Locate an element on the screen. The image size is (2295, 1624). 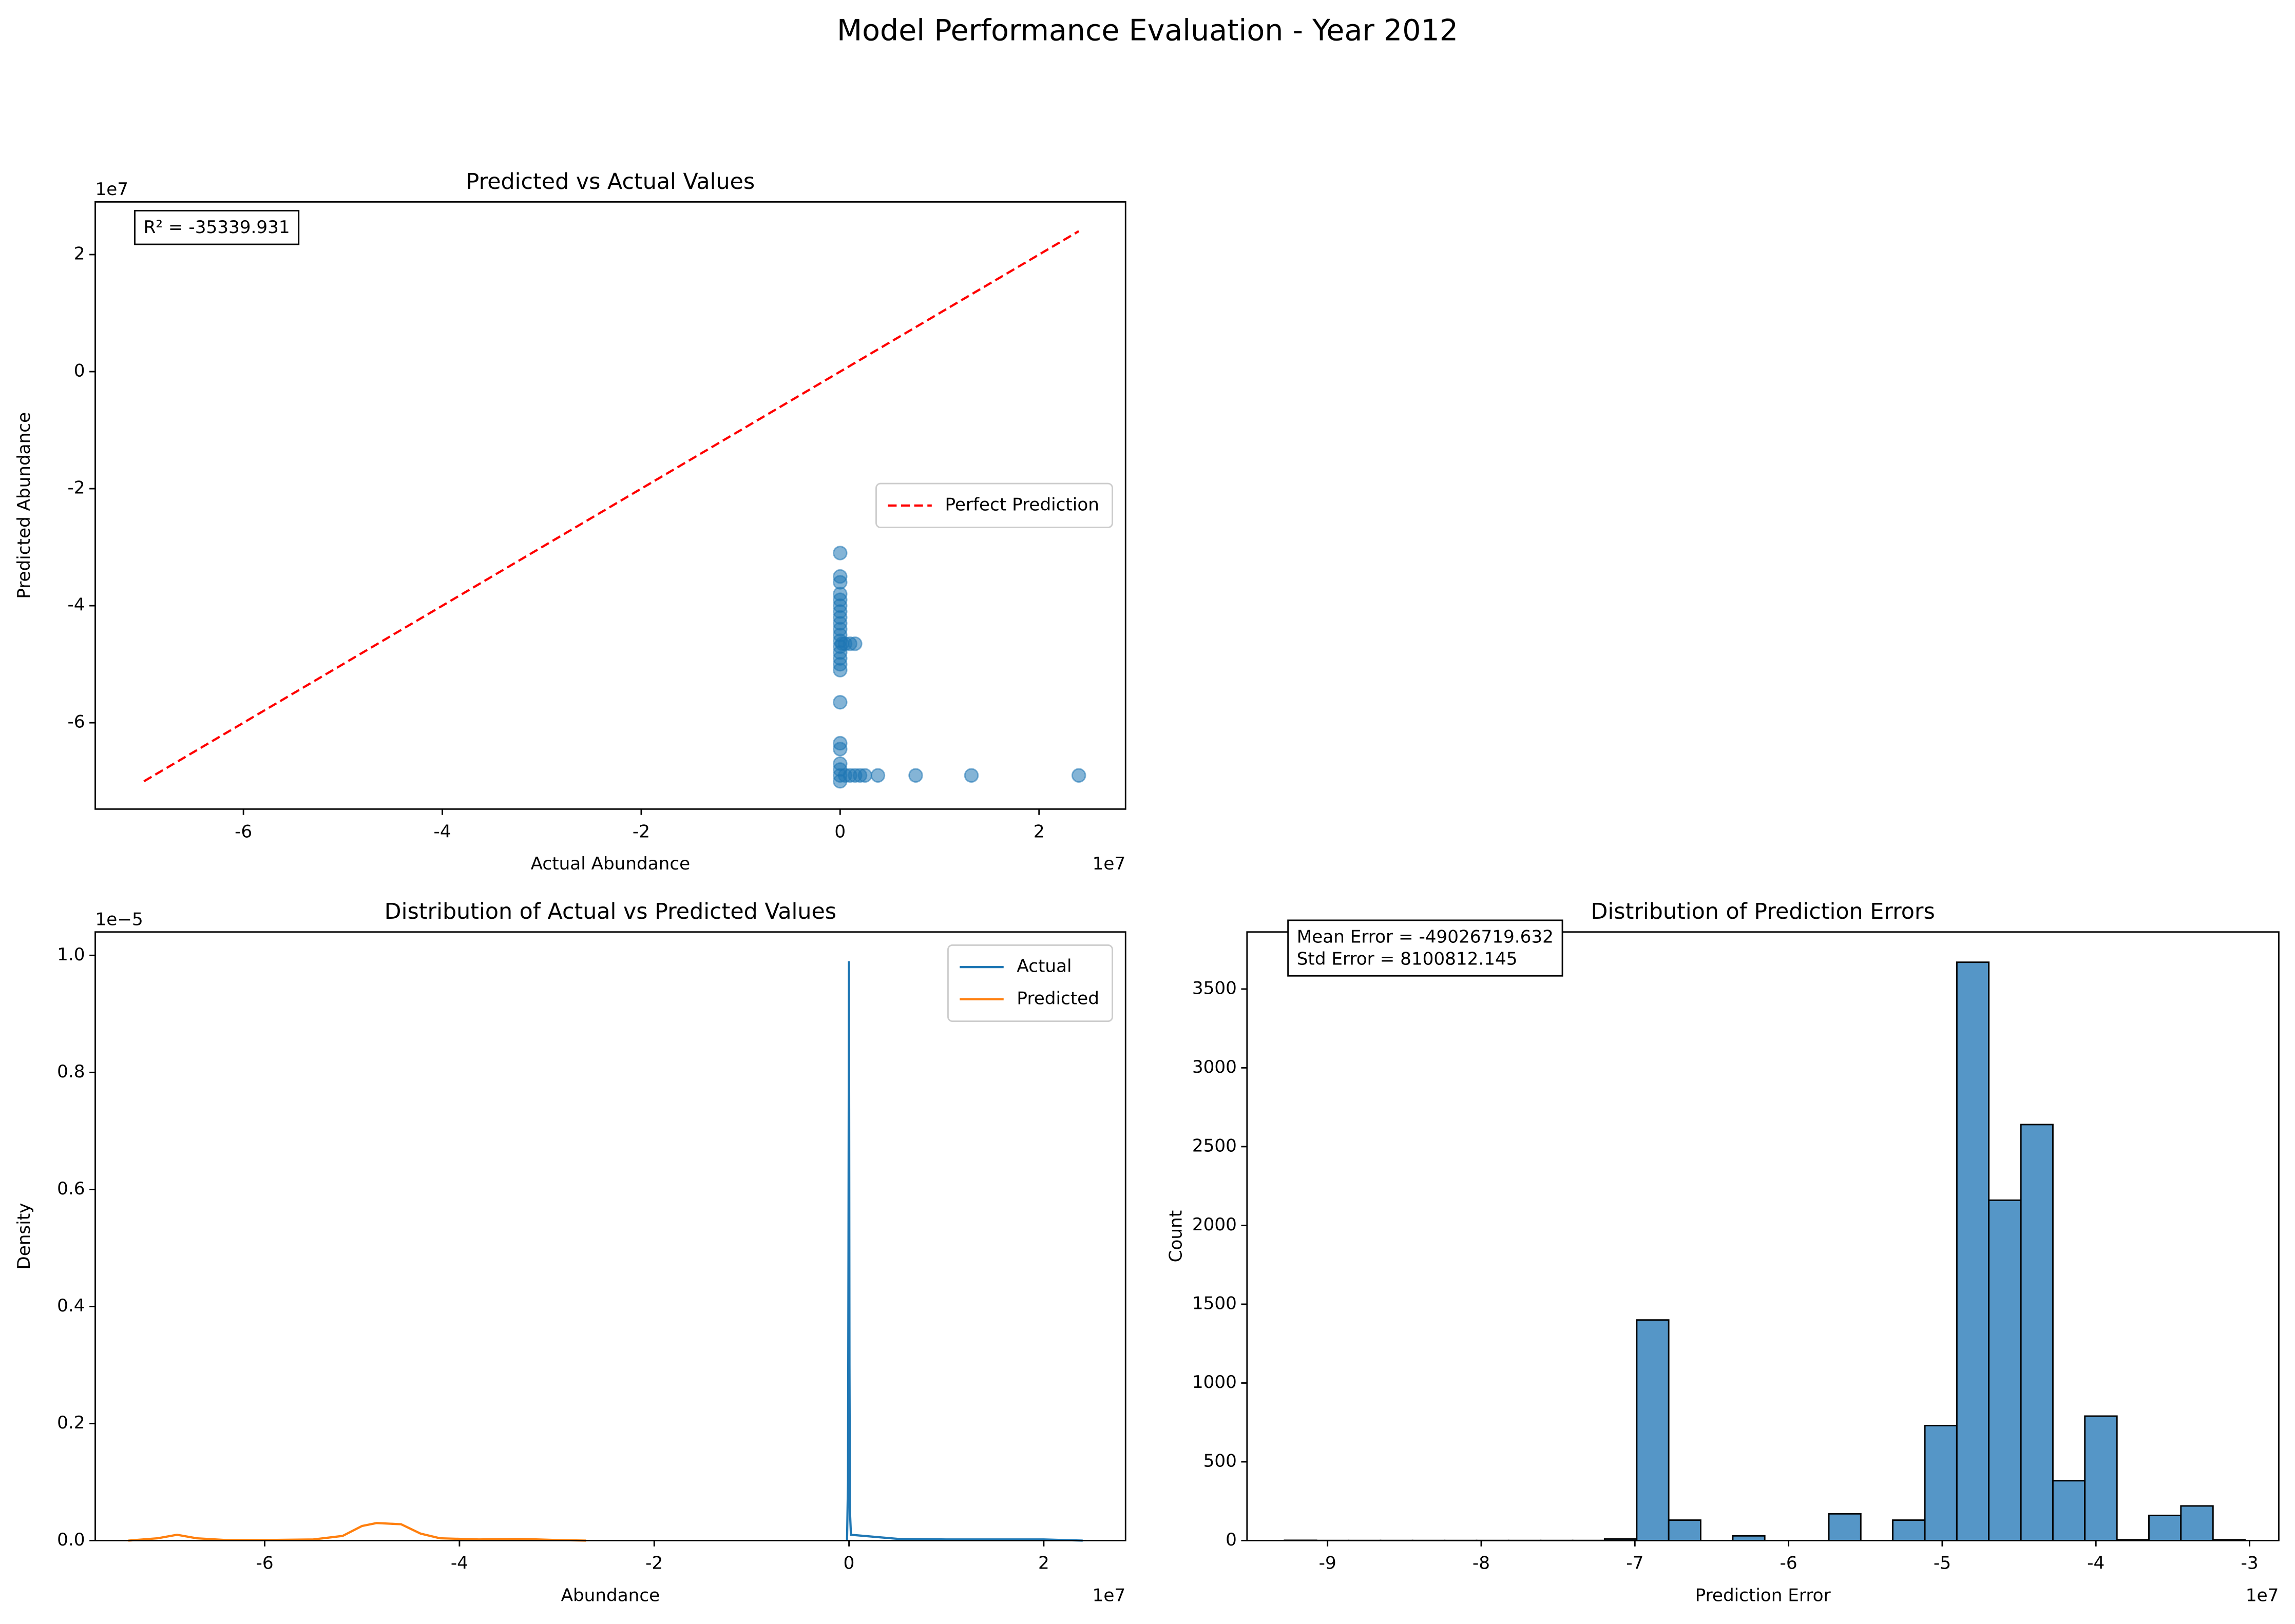
y-axis-label: Count is located at coordinates (1176, 1236).